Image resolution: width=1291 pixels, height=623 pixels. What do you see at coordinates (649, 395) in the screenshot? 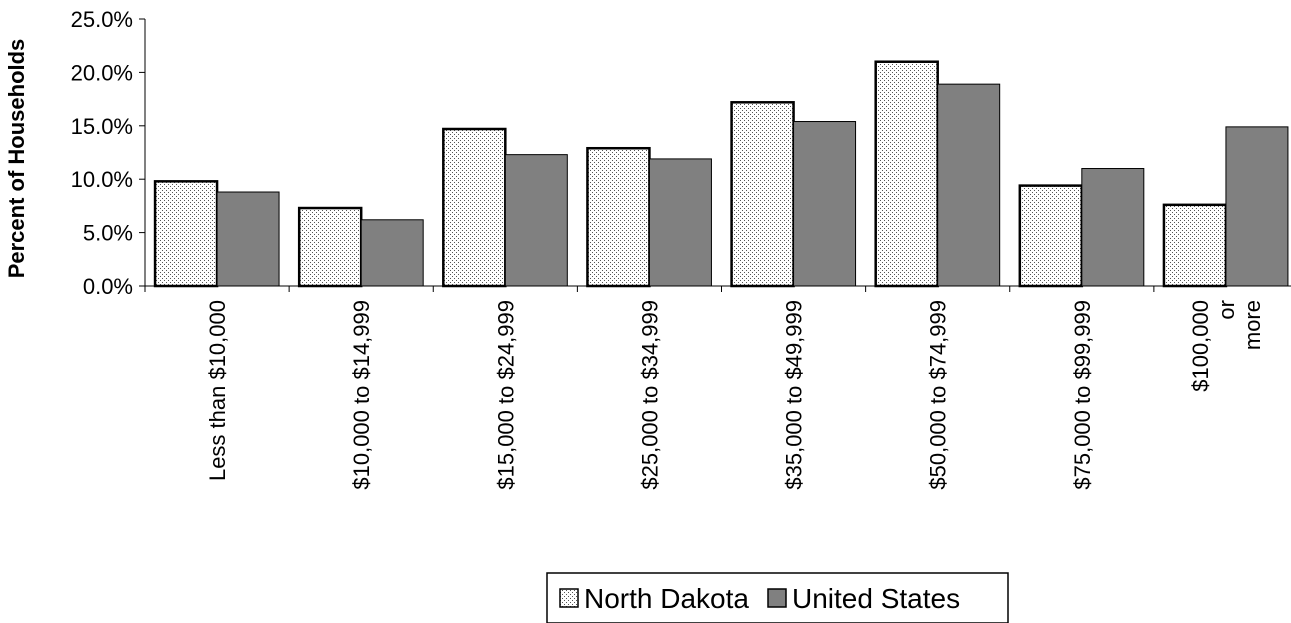
I see `x-category-label: $25,000 to $34,999` at bounding box center [649, 395].